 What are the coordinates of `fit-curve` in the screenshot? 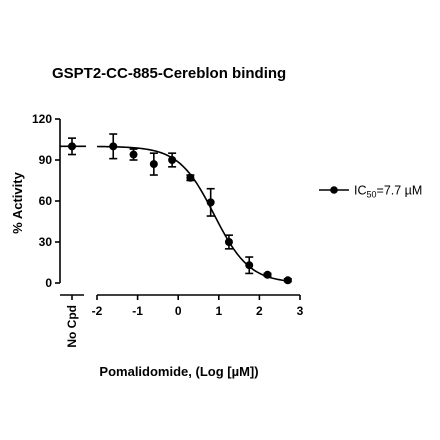 It's located at (193, 213).